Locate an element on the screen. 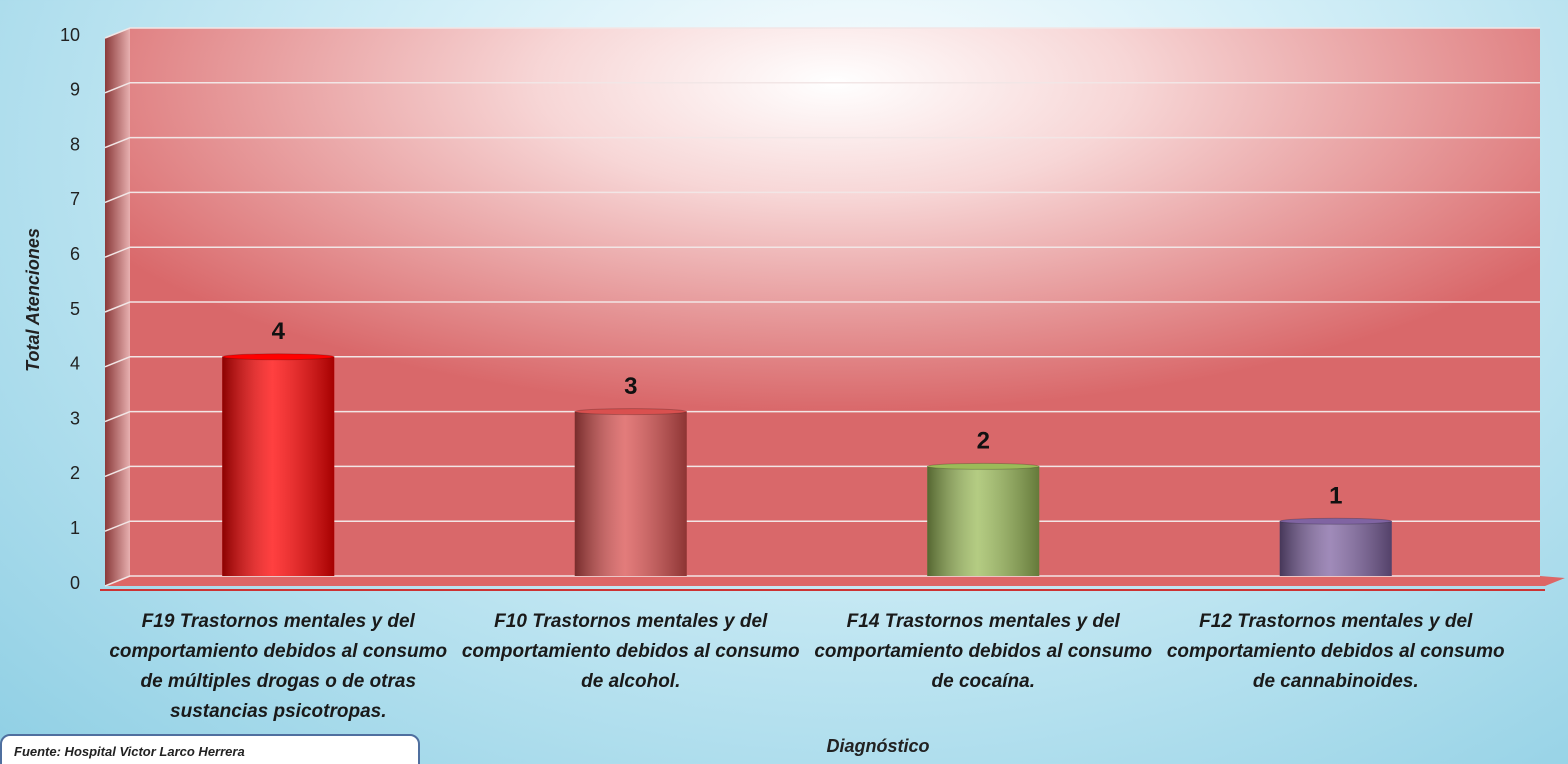  value-label: 2 is located at coordinates (983, 441).